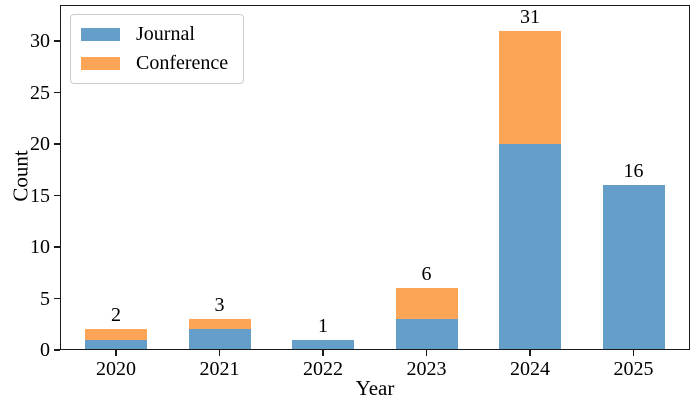 The image size is (698, 407). I want to click on legend: Journal Conference, so click(157, 49).